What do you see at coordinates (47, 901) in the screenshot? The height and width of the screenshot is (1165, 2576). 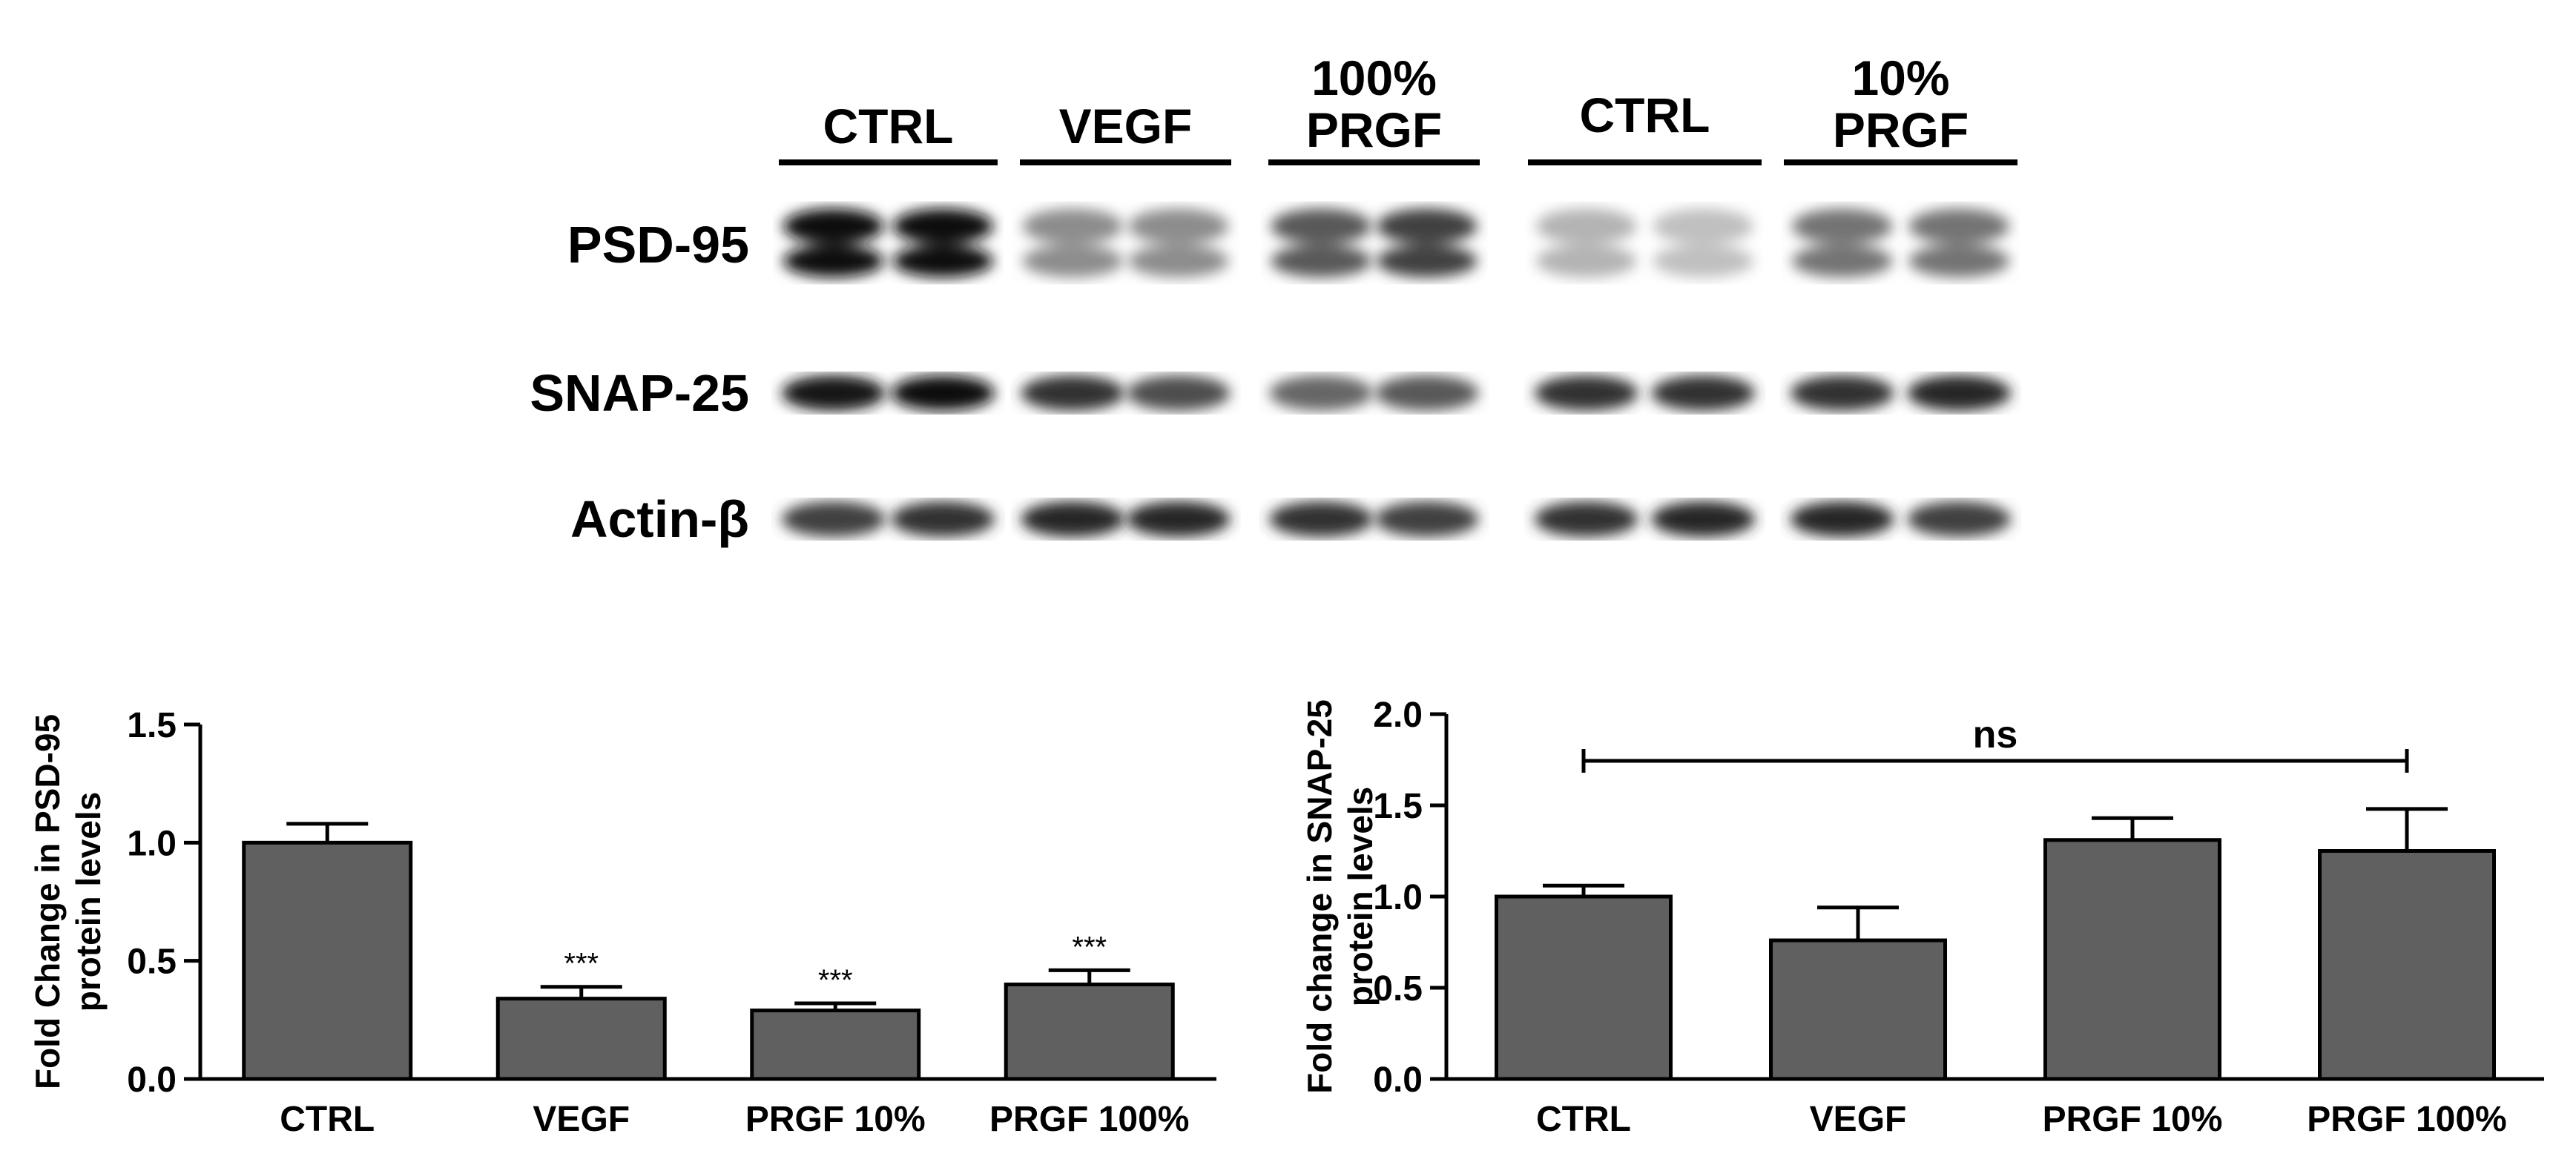 I see `y-axis-label: Fold Change in PSD-95` at bounding box center [47, 901].